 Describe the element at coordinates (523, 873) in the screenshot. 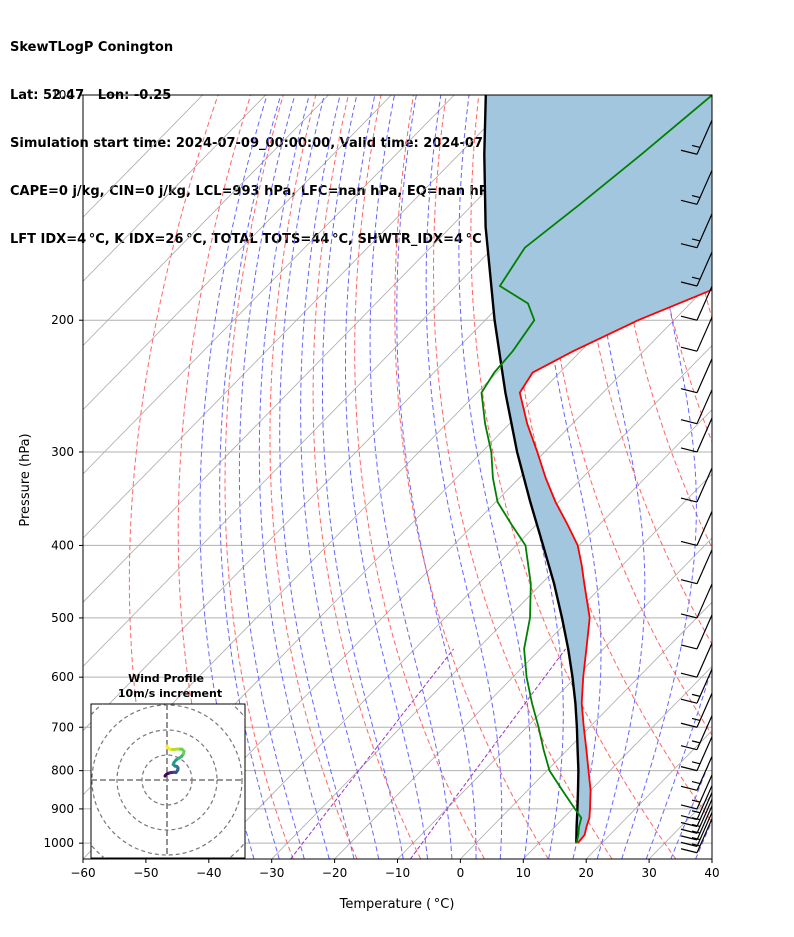

I see `x-tick-label: 10` at that location.